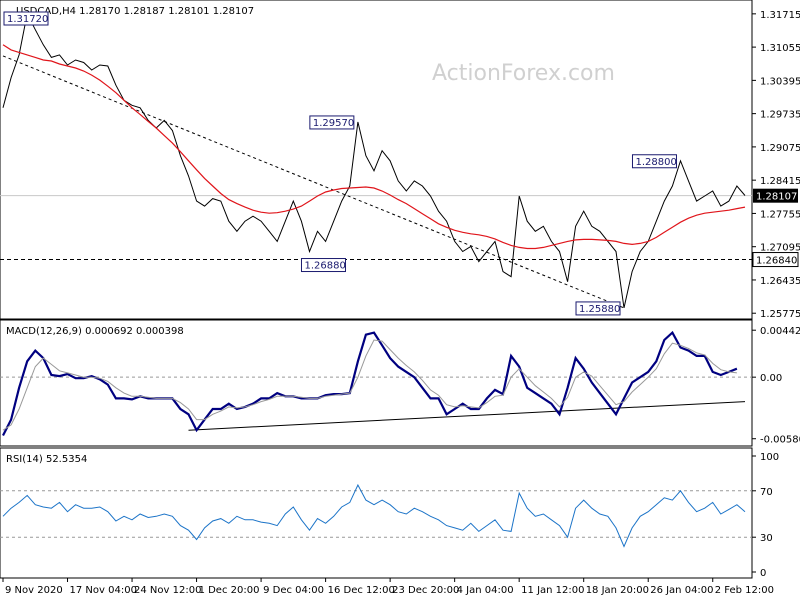 The height and width of the screenshot is (600, 800). Describe the element at coordinates (167, 590) in the screenshot. I see `x-tick-label: 24 Nov 12:00` at that location.